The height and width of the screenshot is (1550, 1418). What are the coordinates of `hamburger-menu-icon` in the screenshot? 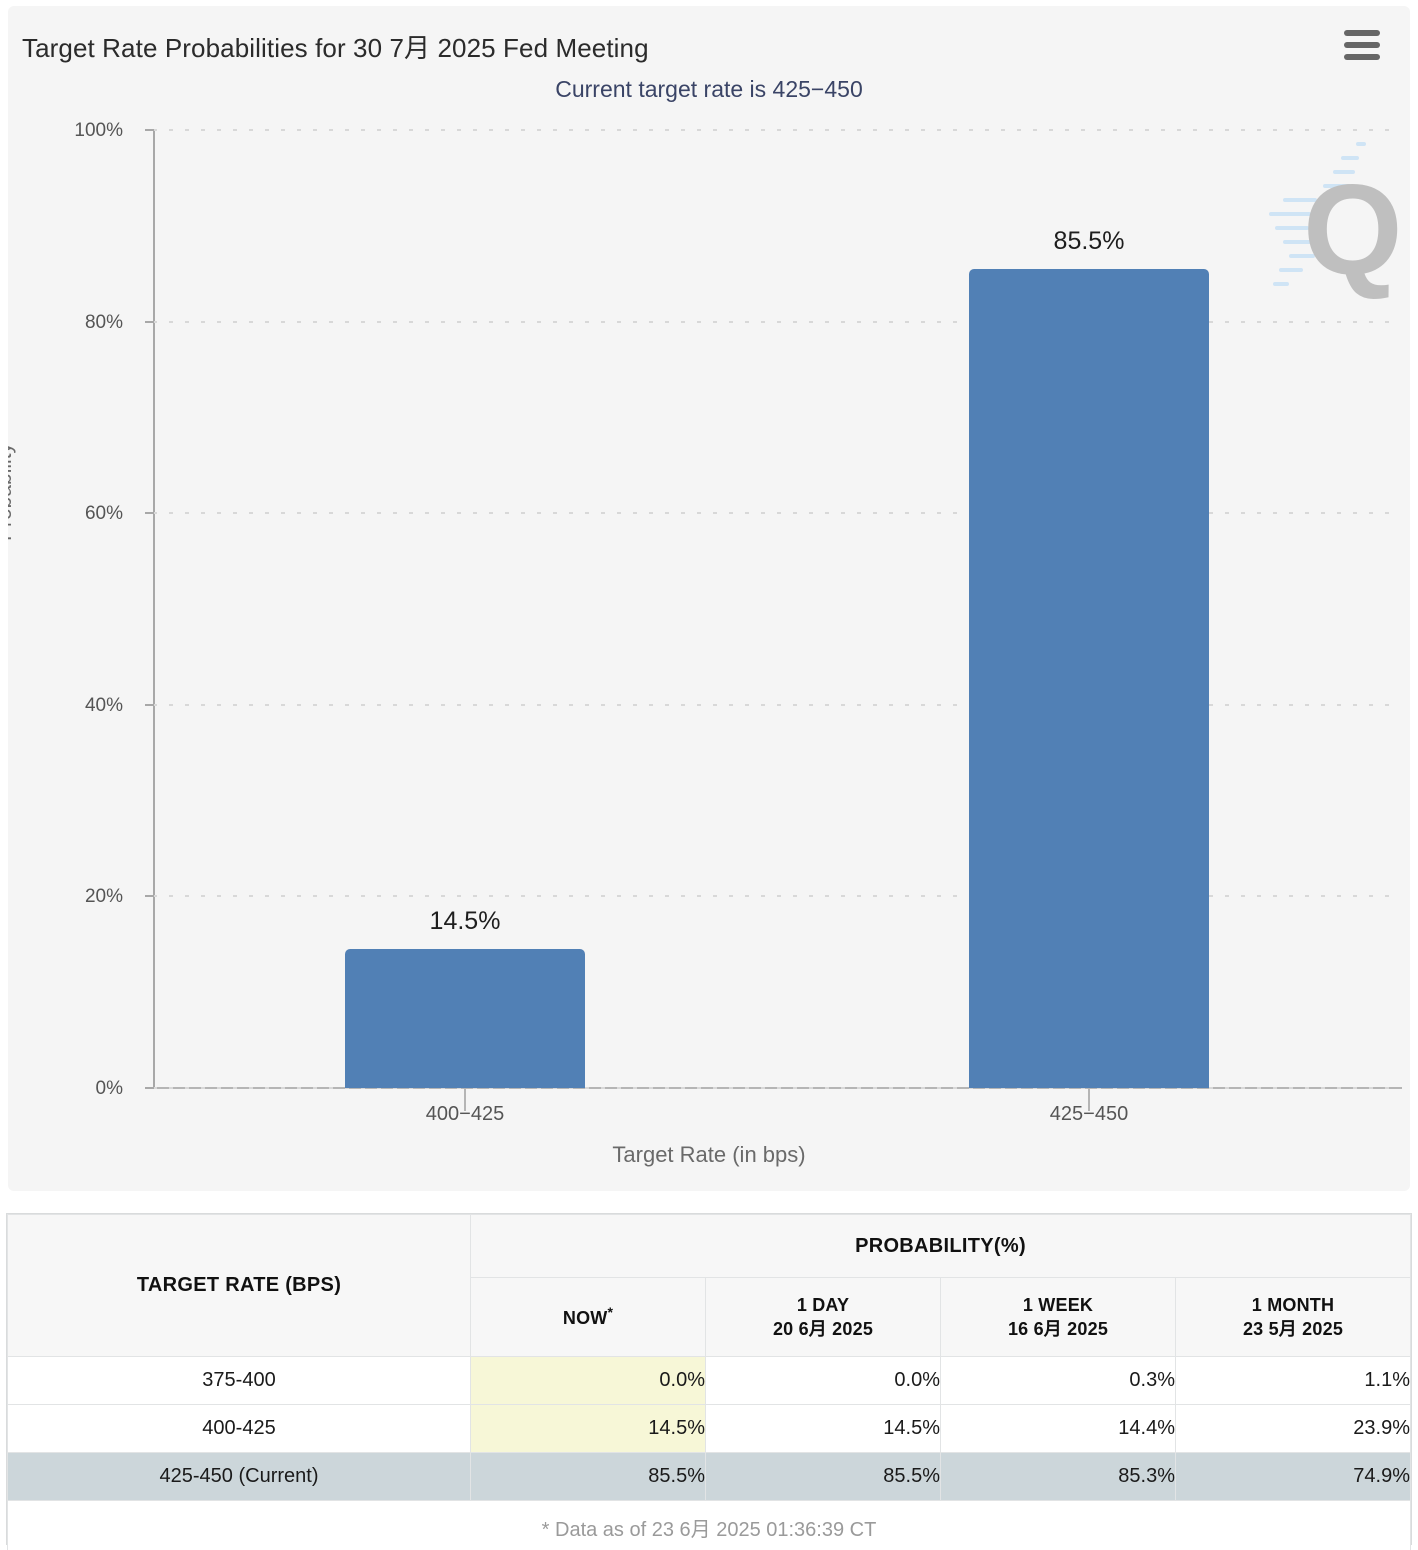 It's located at (1362, 45).